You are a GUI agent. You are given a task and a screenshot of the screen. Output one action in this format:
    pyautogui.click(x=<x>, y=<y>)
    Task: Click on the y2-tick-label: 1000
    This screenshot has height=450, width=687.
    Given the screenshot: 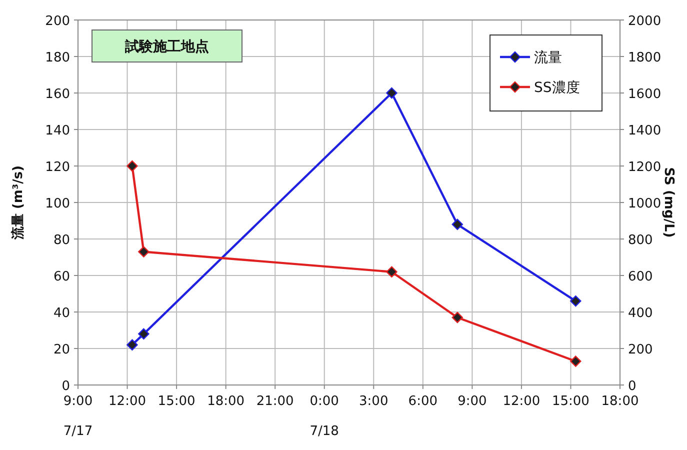 What is the action you would take?
    pyautogui.click(x=645, y=204)
    